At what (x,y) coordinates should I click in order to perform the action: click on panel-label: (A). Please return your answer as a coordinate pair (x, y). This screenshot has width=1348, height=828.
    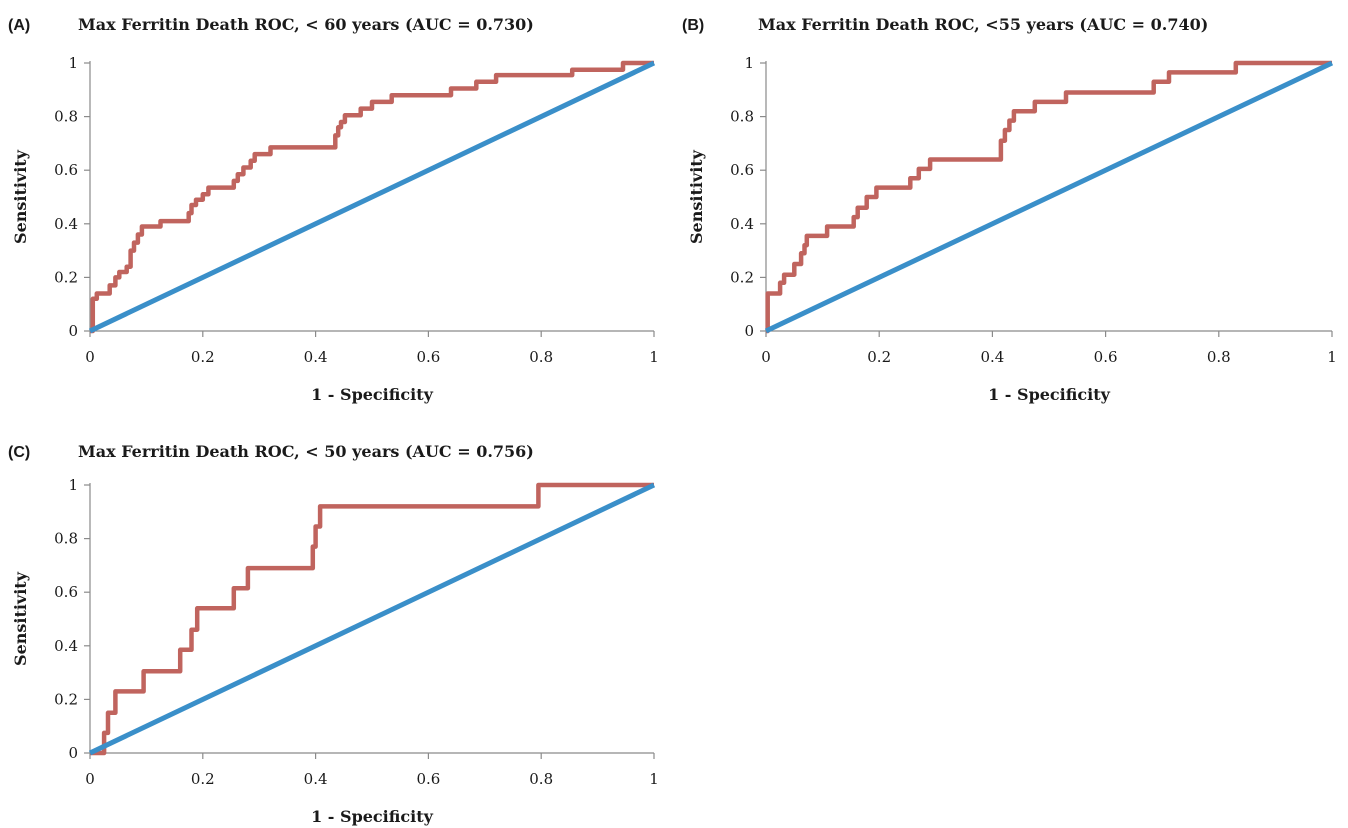
    Looking at the image, I should click on (19, 25).